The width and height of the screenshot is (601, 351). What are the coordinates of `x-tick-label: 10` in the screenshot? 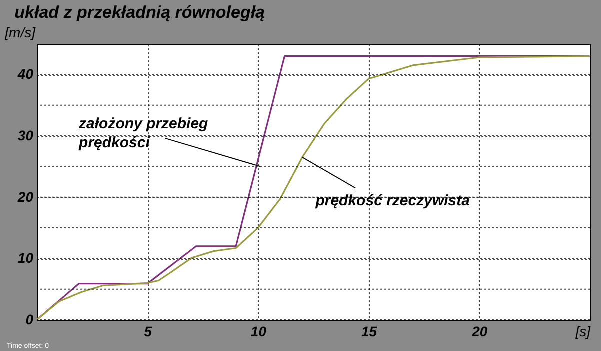 It's located at (258, 332).